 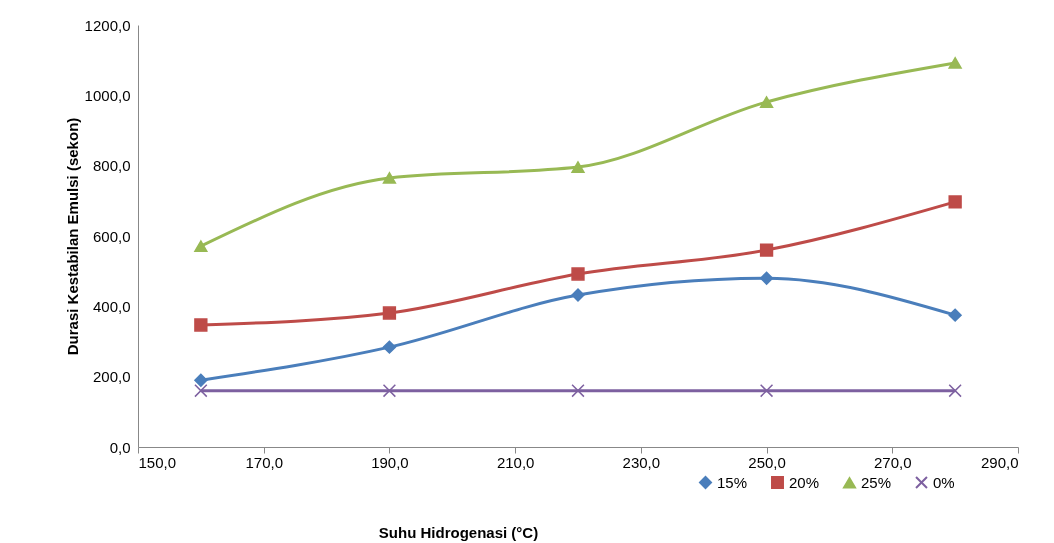 I want to click on y-tick-label: 400,0, so click(x=111, y=306).